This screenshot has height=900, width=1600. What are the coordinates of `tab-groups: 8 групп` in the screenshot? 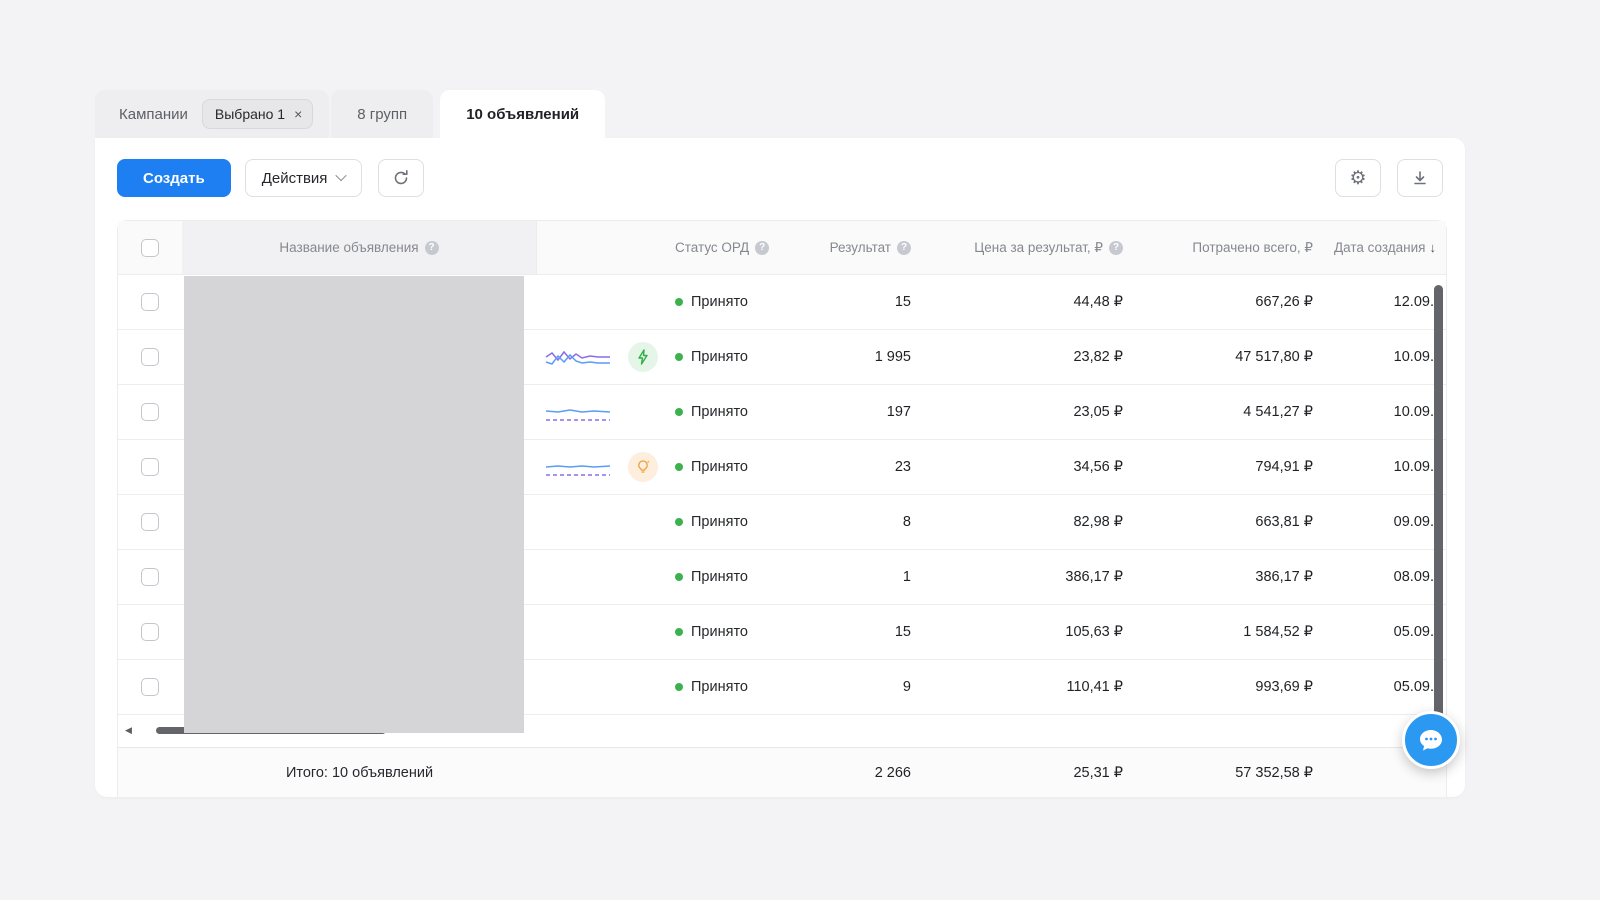 It's located at (382, 114).